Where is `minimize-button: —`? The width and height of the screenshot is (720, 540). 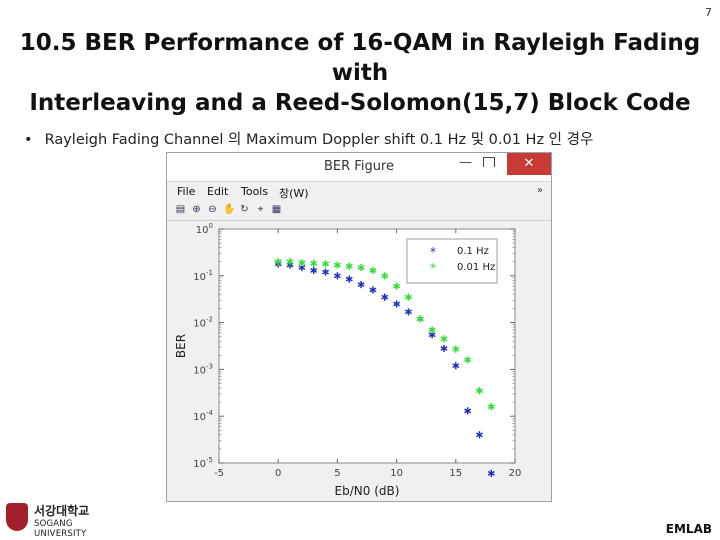
minimize-button: — is located at coordinates (465, 162).